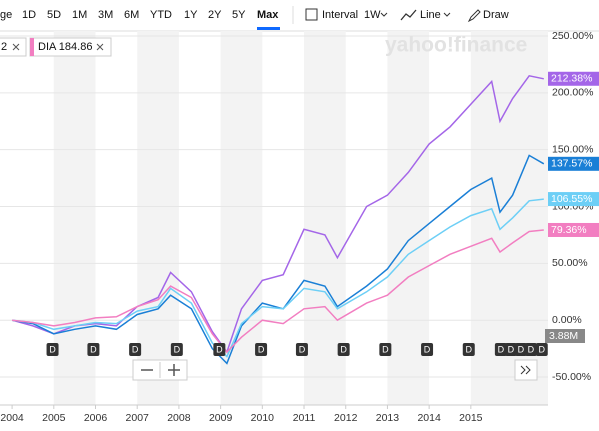  What do you see at coordinates (263, 418) in the screenshot?
I see `x-tick-label: 2010` at bounding box center [263, 418].